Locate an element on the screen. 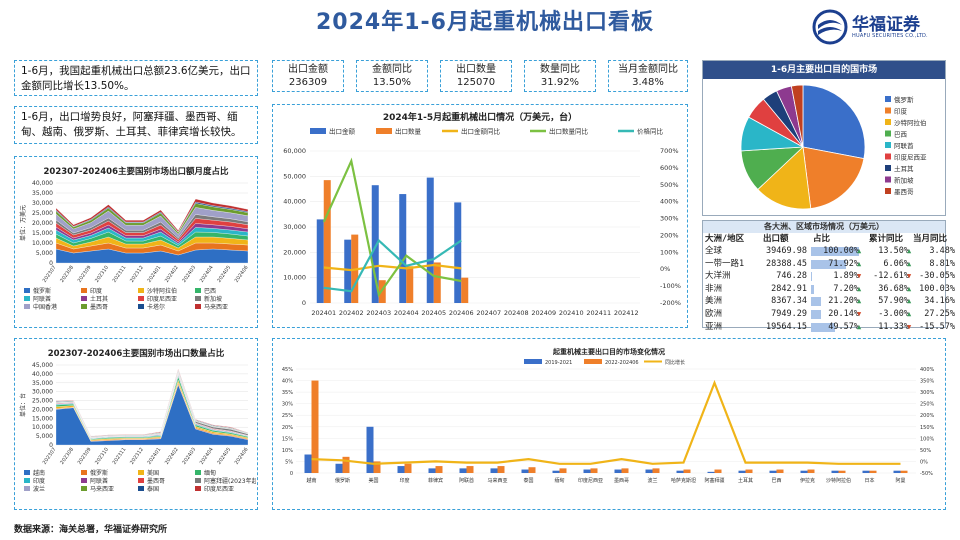 Image resolution: width=960 pixels, height=540 pixels. share-value: 100.00% is located at coordinates (841, 251).